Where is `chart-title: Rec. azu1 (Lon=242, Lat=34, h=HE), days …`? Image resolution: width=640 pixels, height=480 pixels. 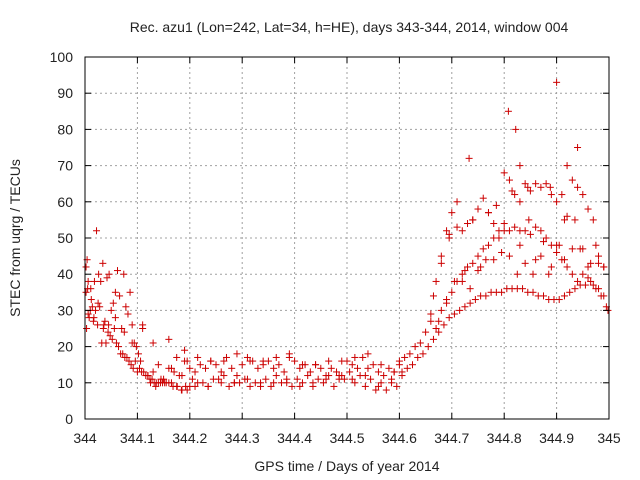 chart-title: Rec. azu1 (Lon=242, Lat=34, h=HE), days … is located at coordinates (349, 27).